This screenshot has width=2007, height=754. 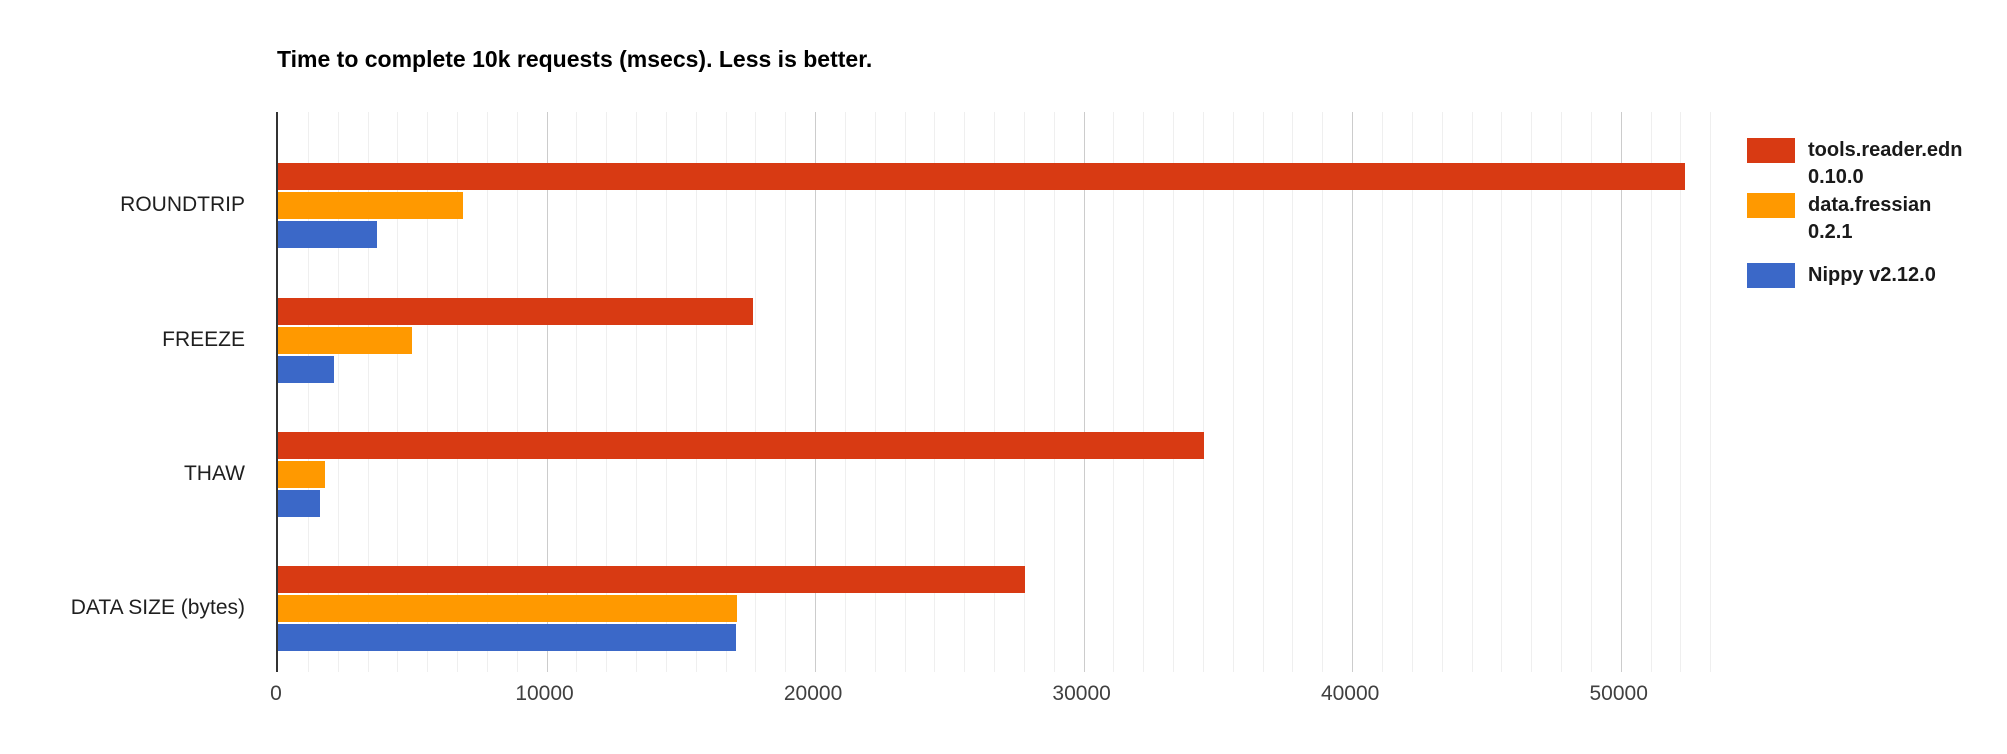 What do you see at coordinates (1869, 219) in the screenshot?
I see `legend-label: data.fressian 0.2.1` at bounding box center [1869, 219].